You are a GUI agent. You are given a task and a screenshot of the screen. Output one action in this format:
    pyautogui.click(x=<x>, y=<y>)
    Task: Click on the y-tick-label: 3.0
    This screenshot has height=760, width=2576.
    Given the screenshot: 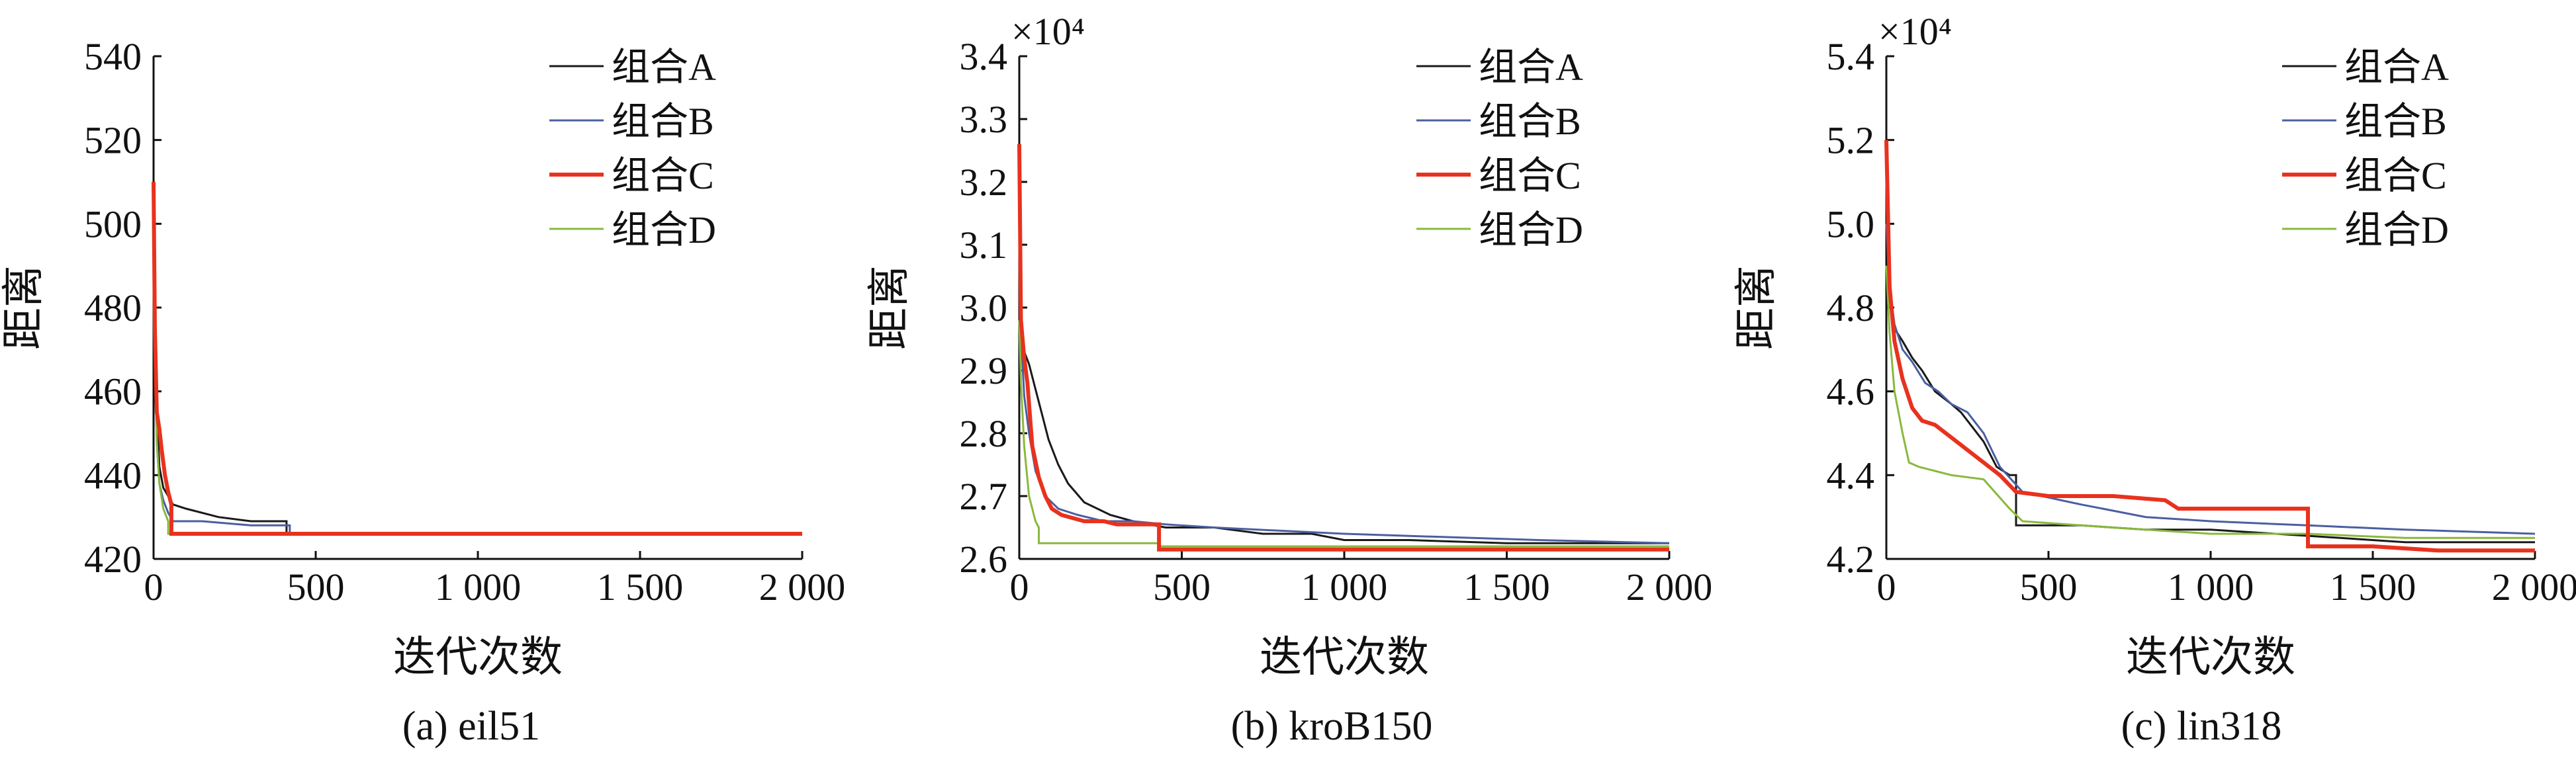 What is the action you would take?
    pyautogui.click(x=984, y=307)
    